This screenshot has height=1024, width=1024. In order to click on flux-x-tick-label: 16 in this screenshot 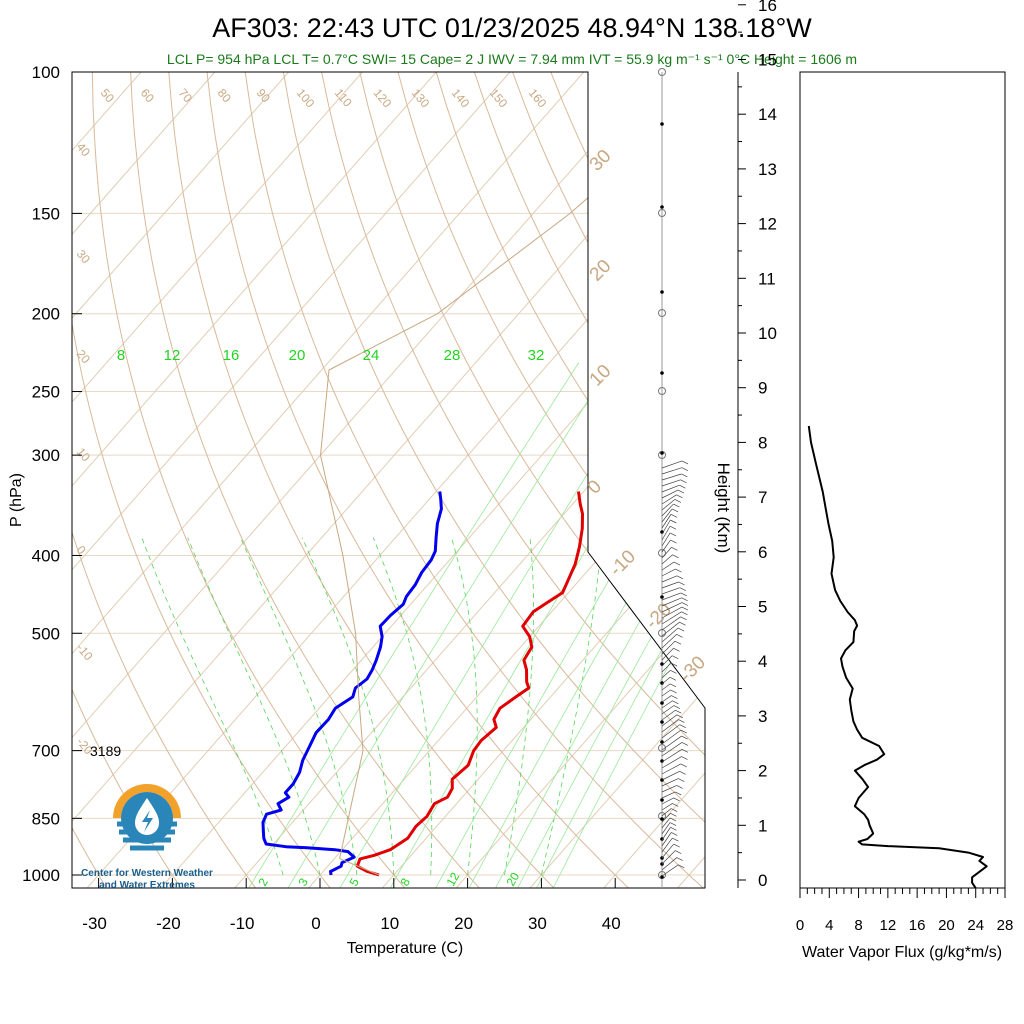, I will do `click(917, 925)`.